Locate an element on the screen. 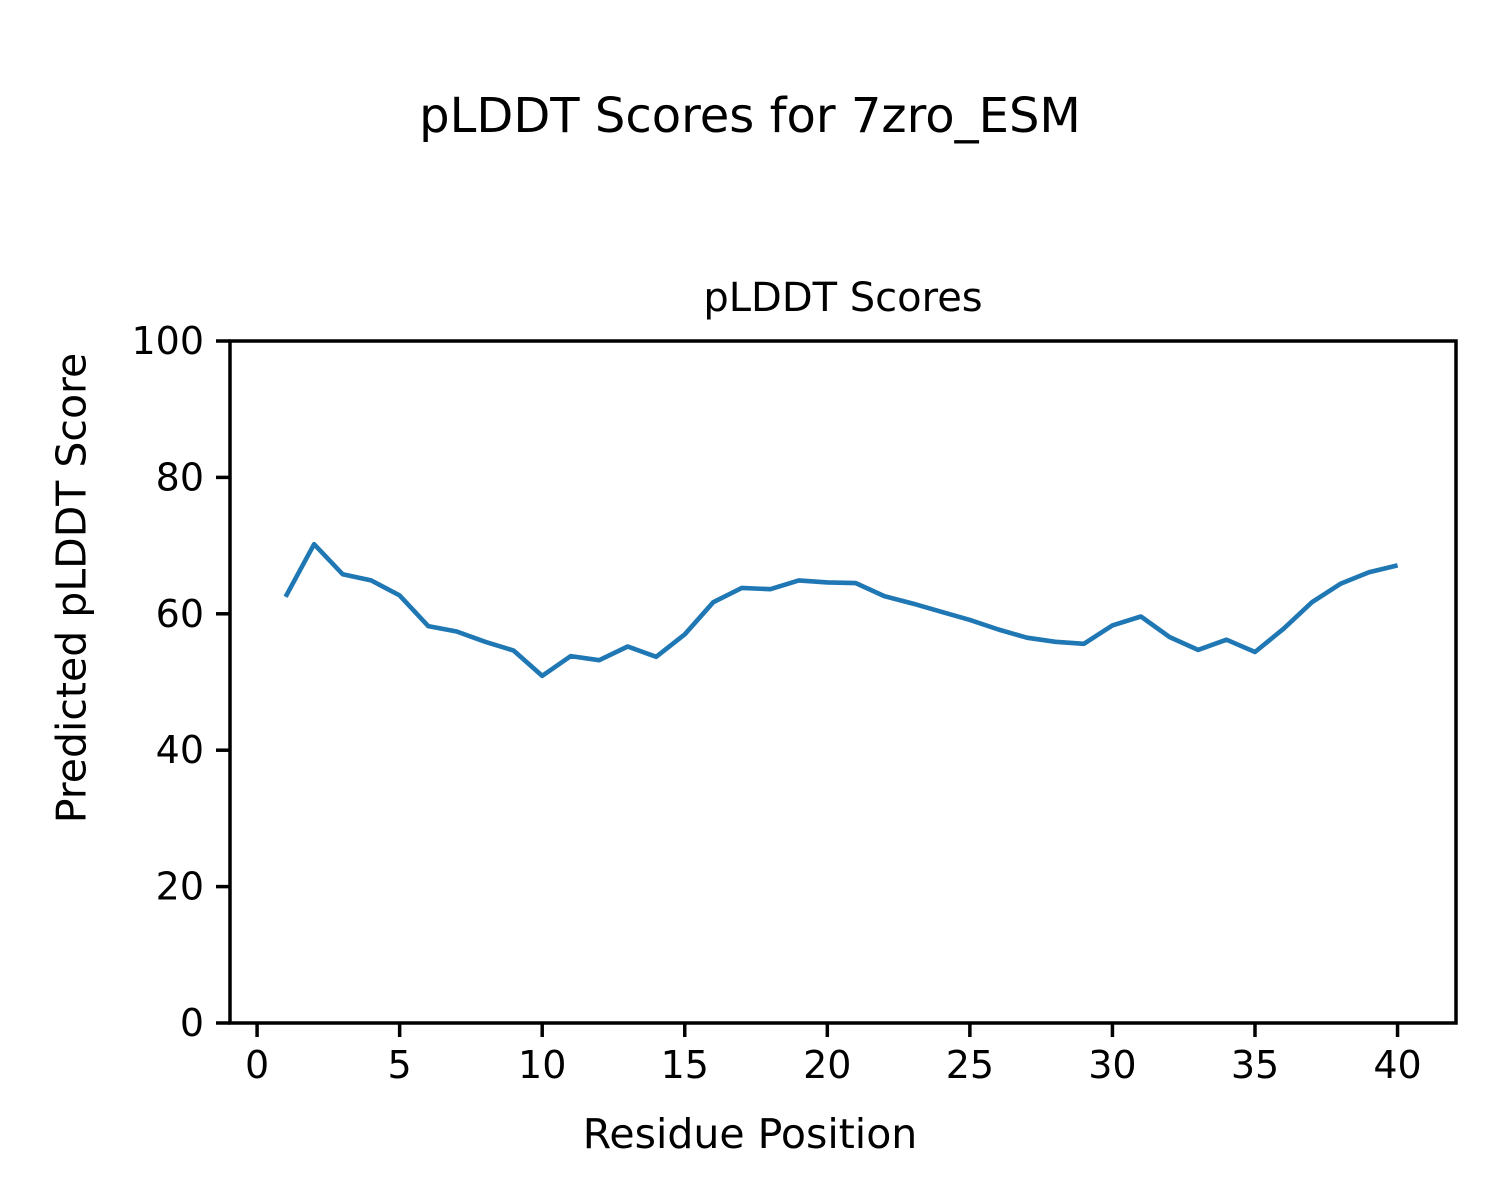 The width and height of the screenshot is (1500, 1200). x-tick-label: 20 is located at coordinates (827, 1065).